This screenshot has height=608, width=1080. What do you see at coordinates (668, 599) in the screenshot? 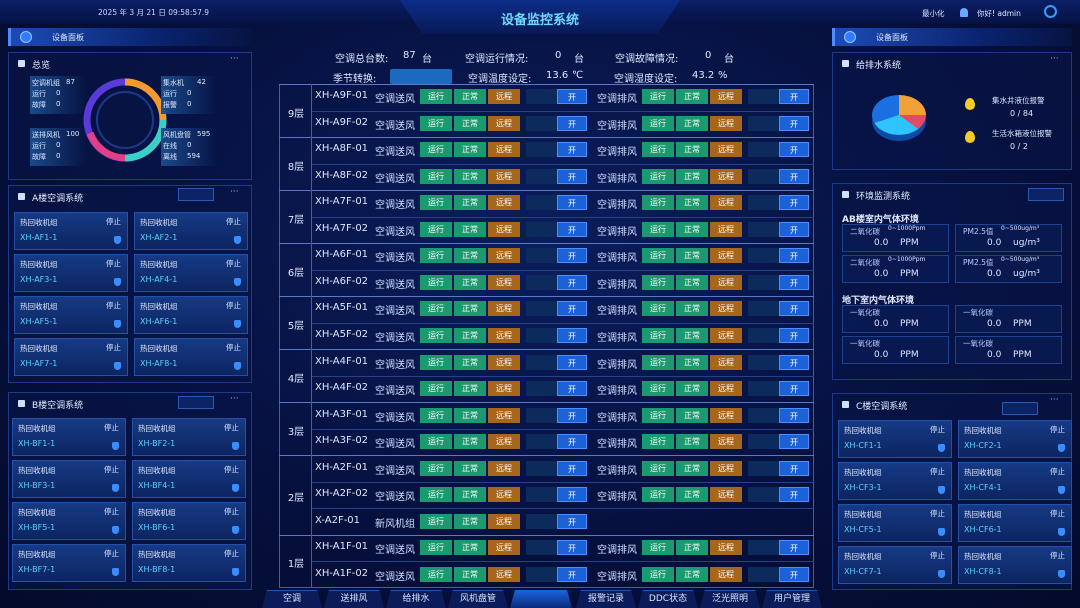
I see `nav-item: DDC状态` at bounding box center [668, 599].